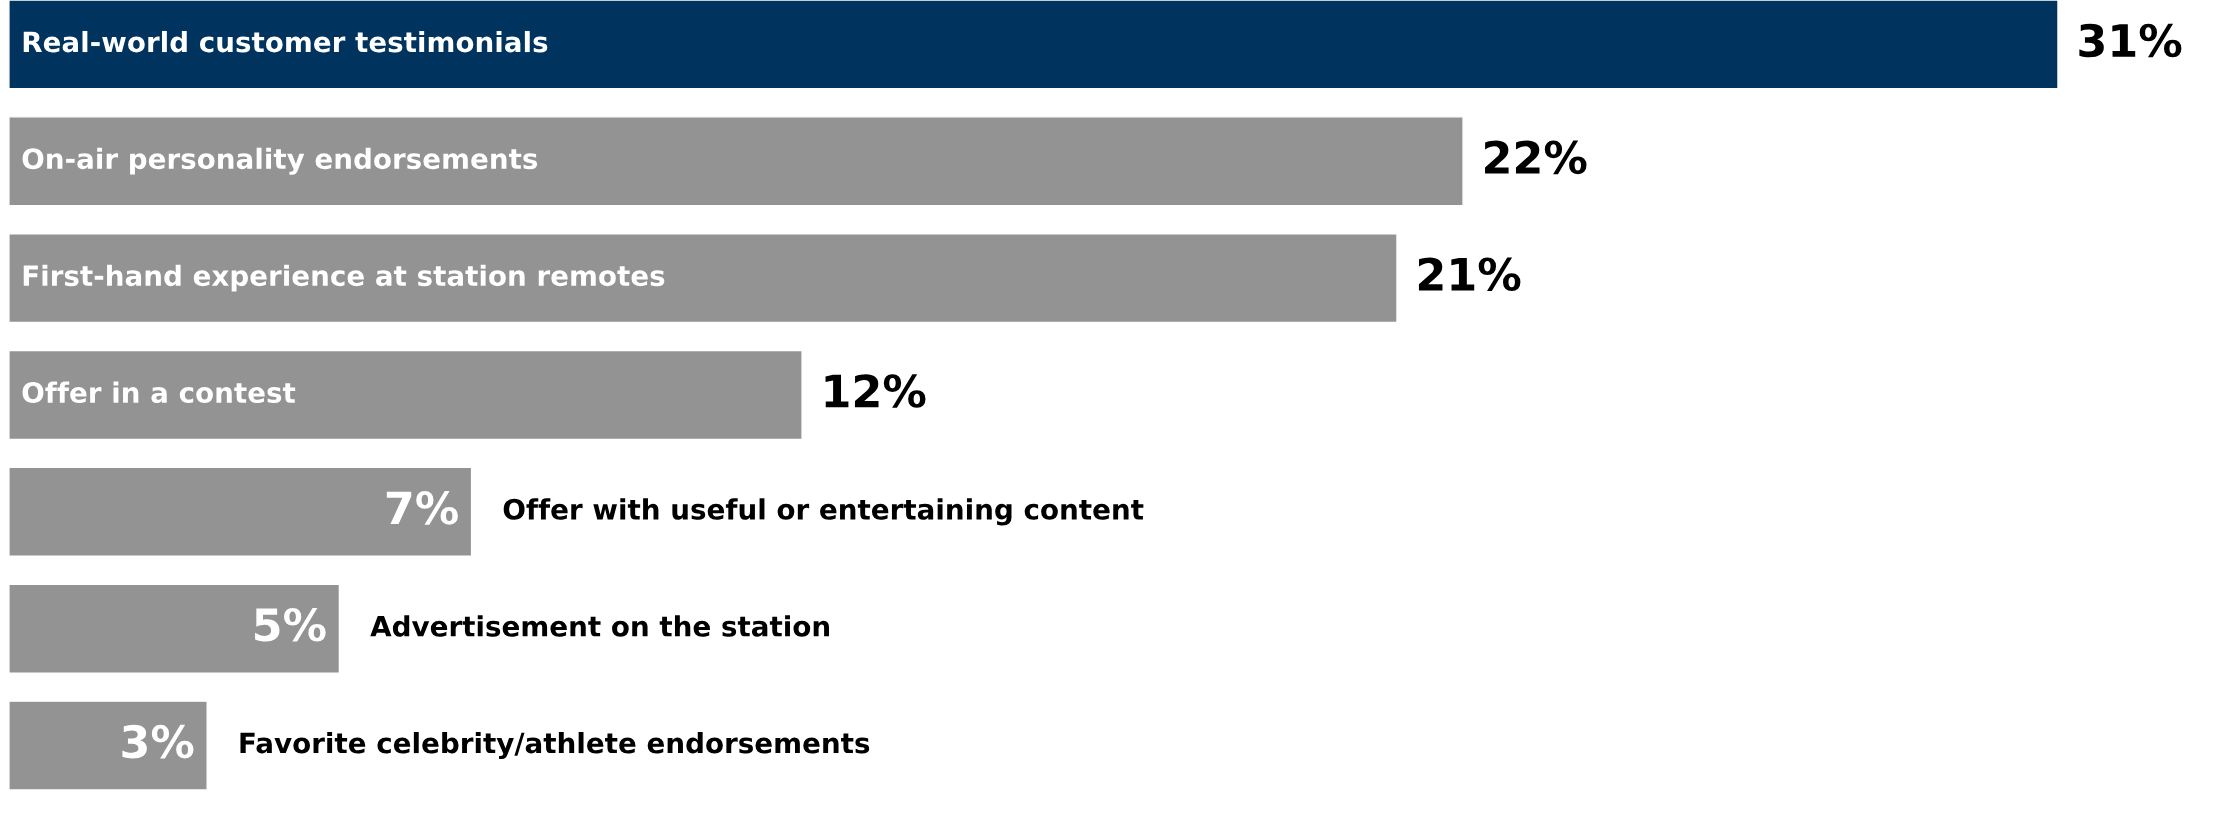  I want to click on data-label: 21%, so click(1469, 274).